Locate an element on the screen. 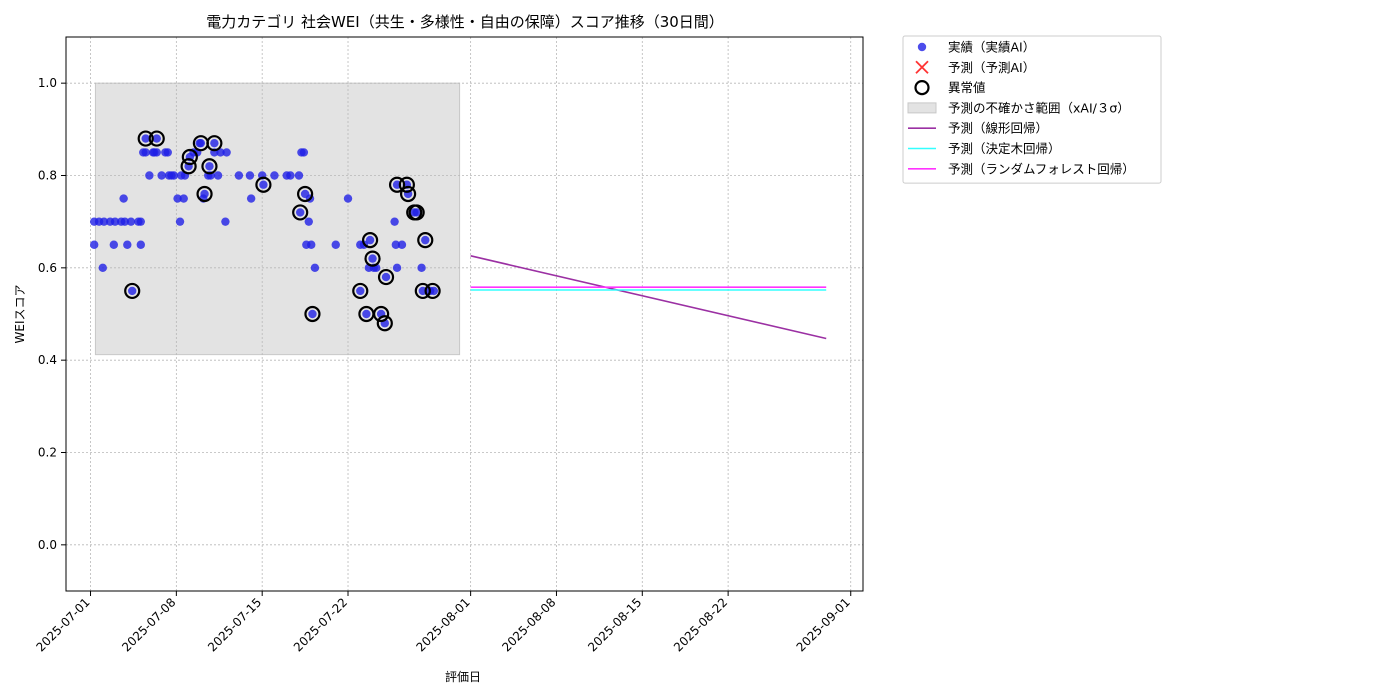  y-tick-label: 0.2 is located at coordinates (47, 453).